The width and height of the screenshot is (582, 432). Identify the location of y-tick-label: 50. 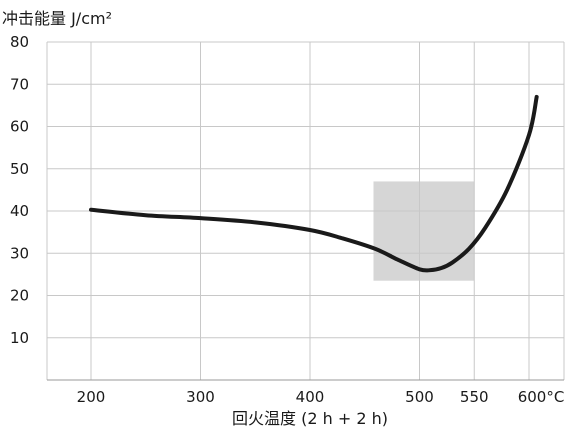
(19, 169).